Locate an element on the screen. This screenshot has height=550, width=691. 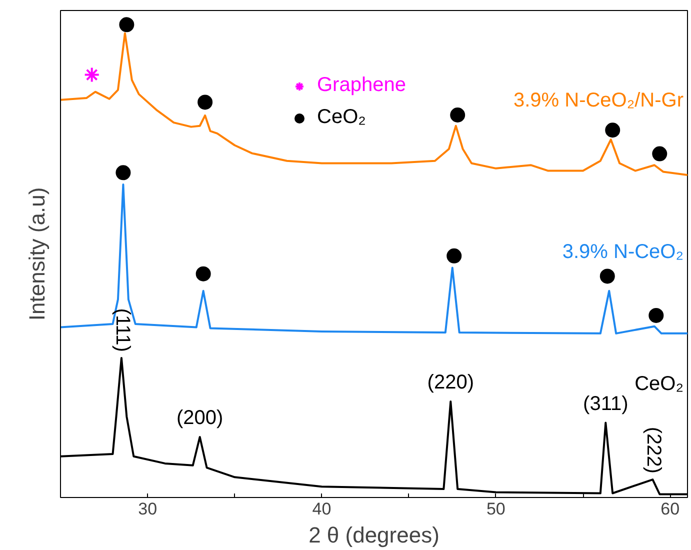
annotation: (311) is located at coordinates (605, 403).